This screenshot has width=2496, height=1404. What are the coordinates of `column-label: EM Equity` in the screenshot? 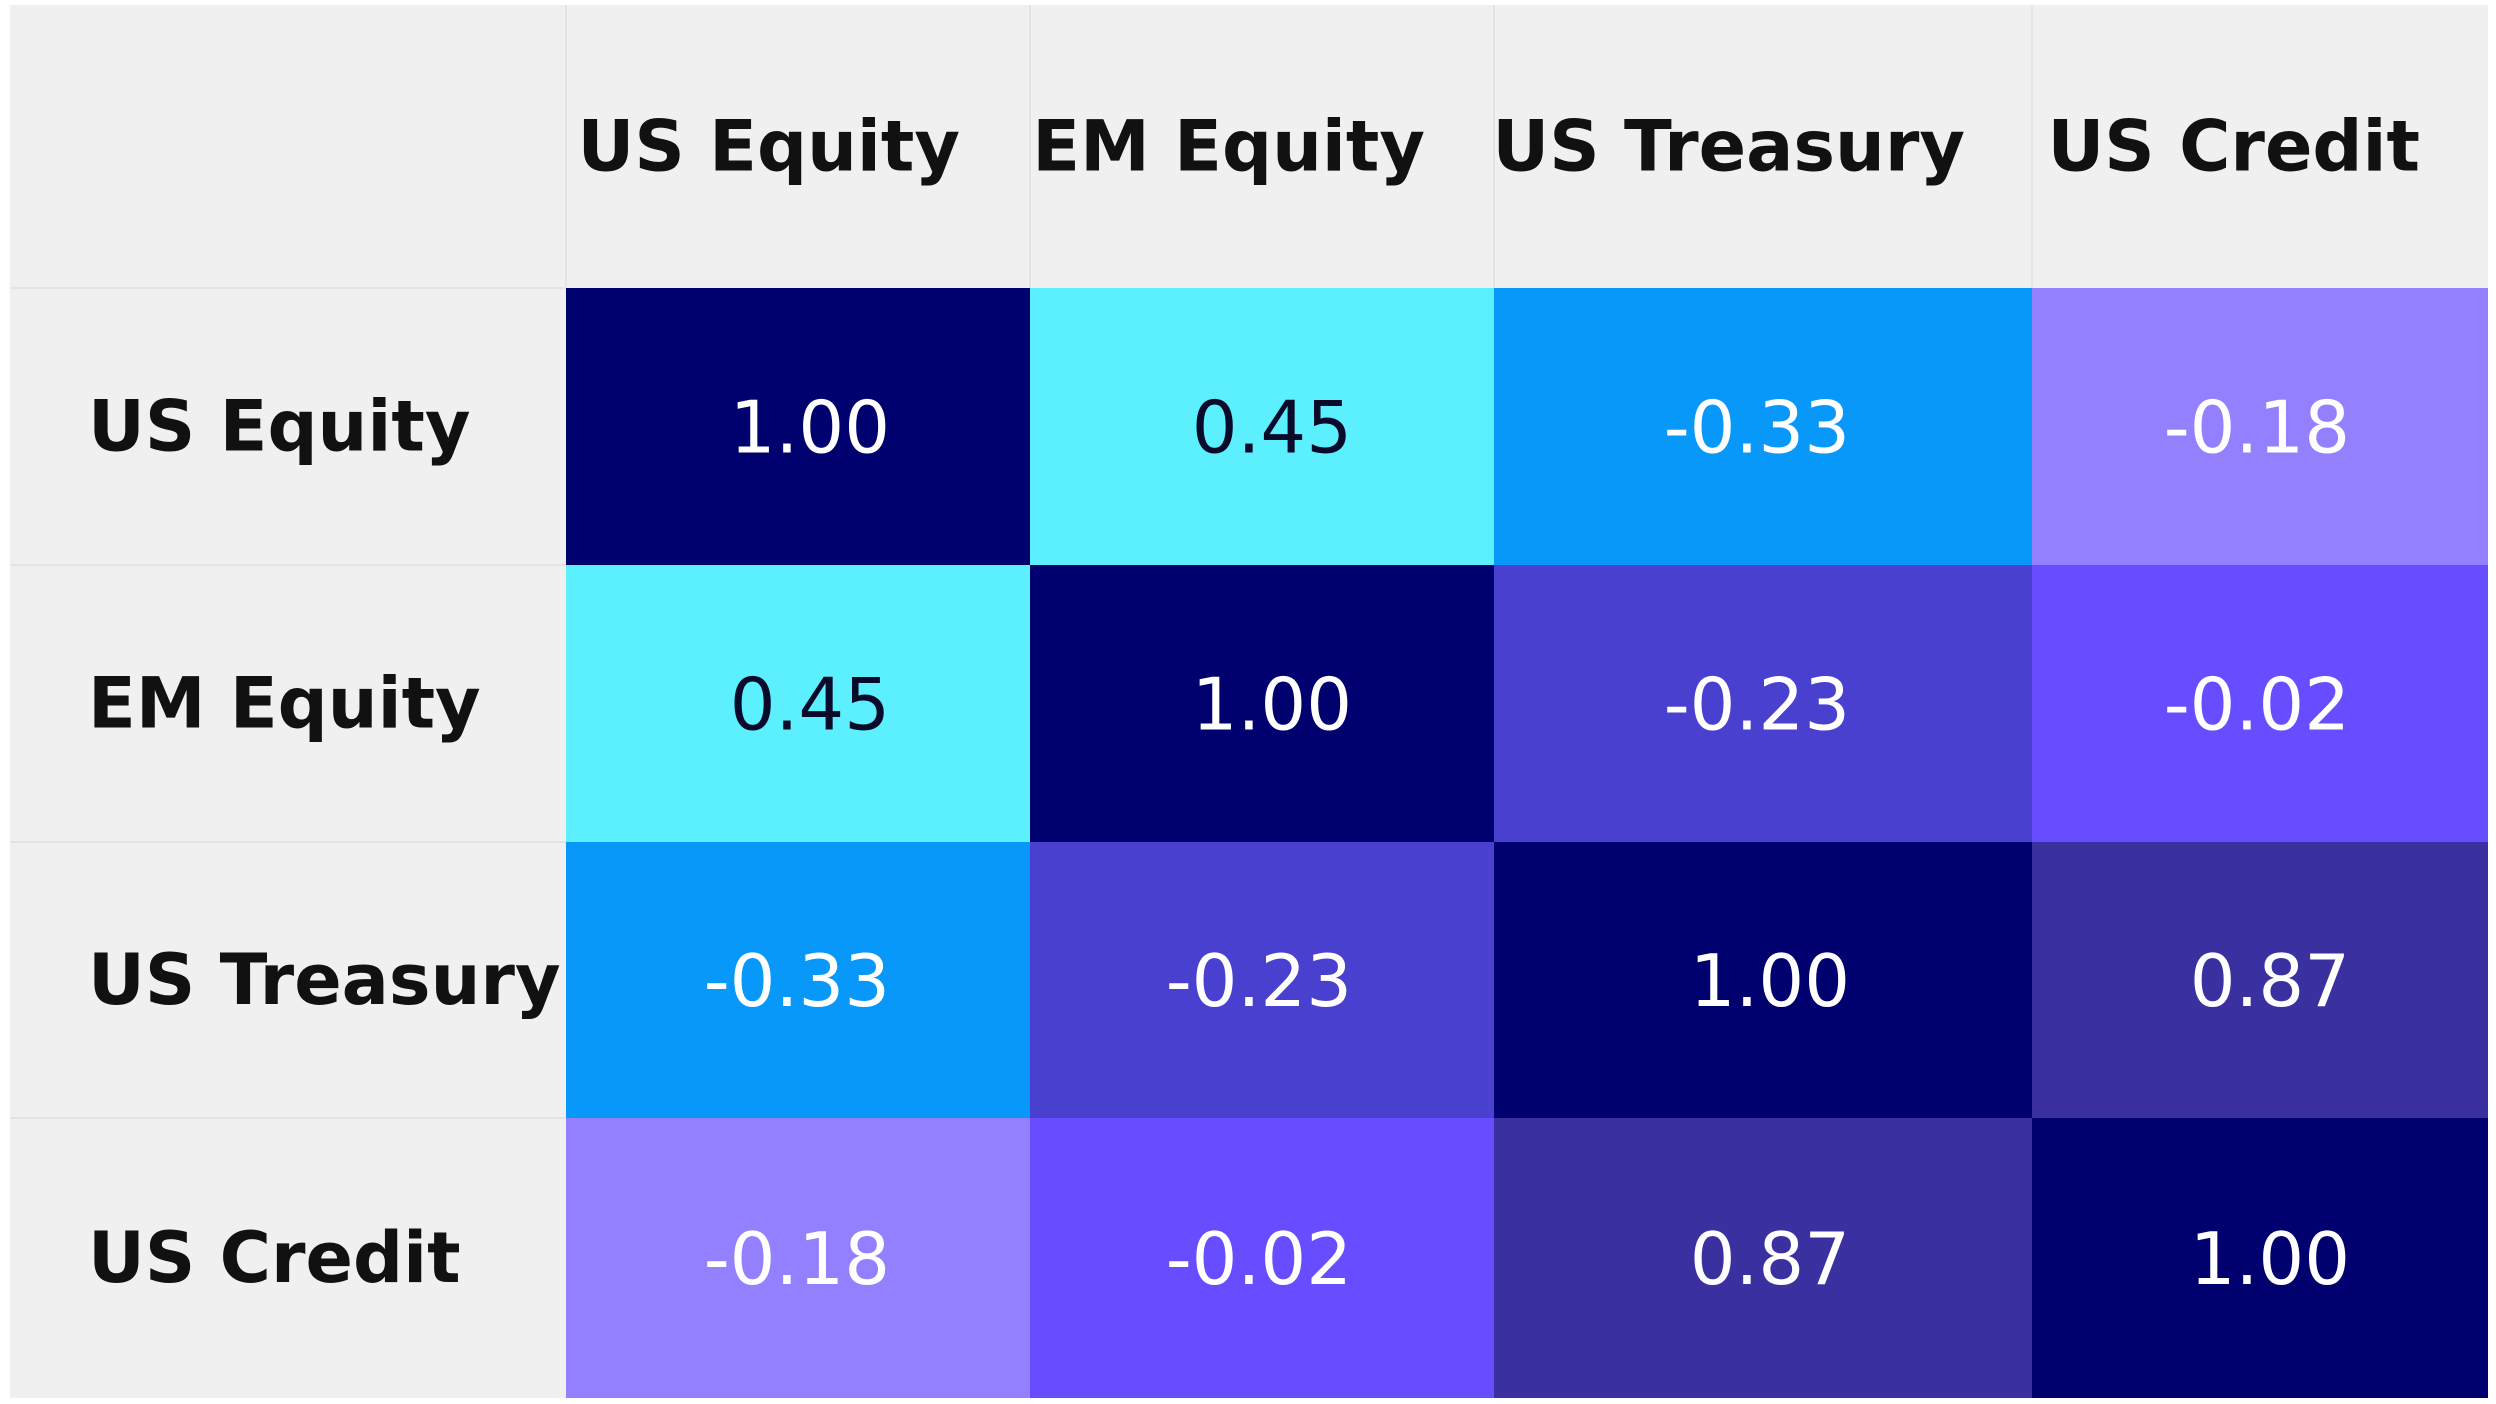 It's located at (1228, 147).